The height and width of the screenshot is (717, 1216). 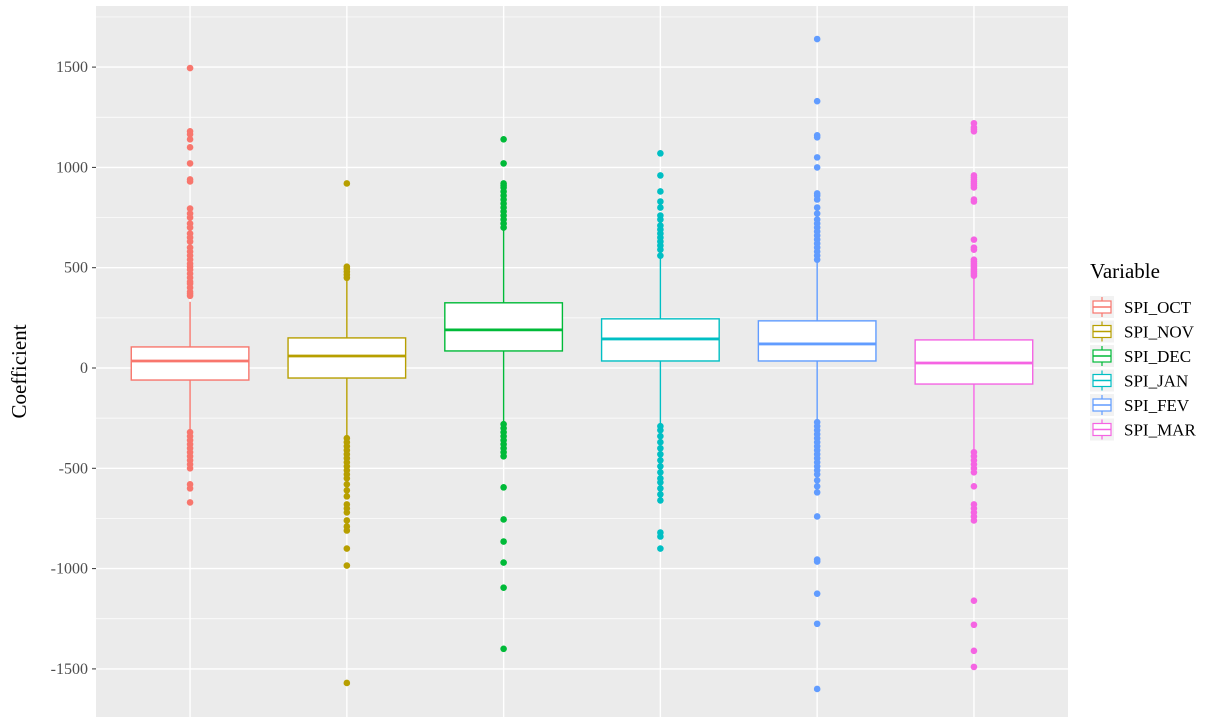 What do you see at coordinates (73, 468) in the screenshot?
I see `y-tick-label: -500` at bounding box center [73, 468].